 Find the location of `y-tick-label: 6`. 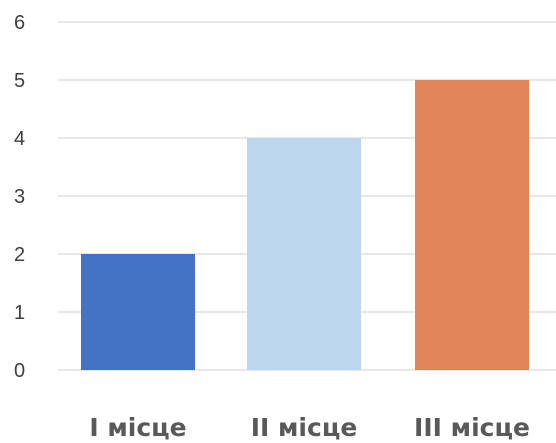

y-tick-label: 6 is located at coordinates (19, 23).